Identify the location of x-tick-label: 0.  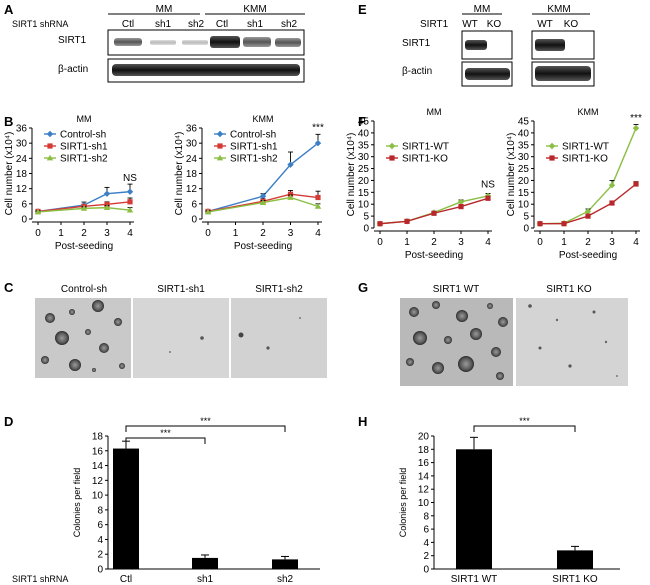
(380, 242).